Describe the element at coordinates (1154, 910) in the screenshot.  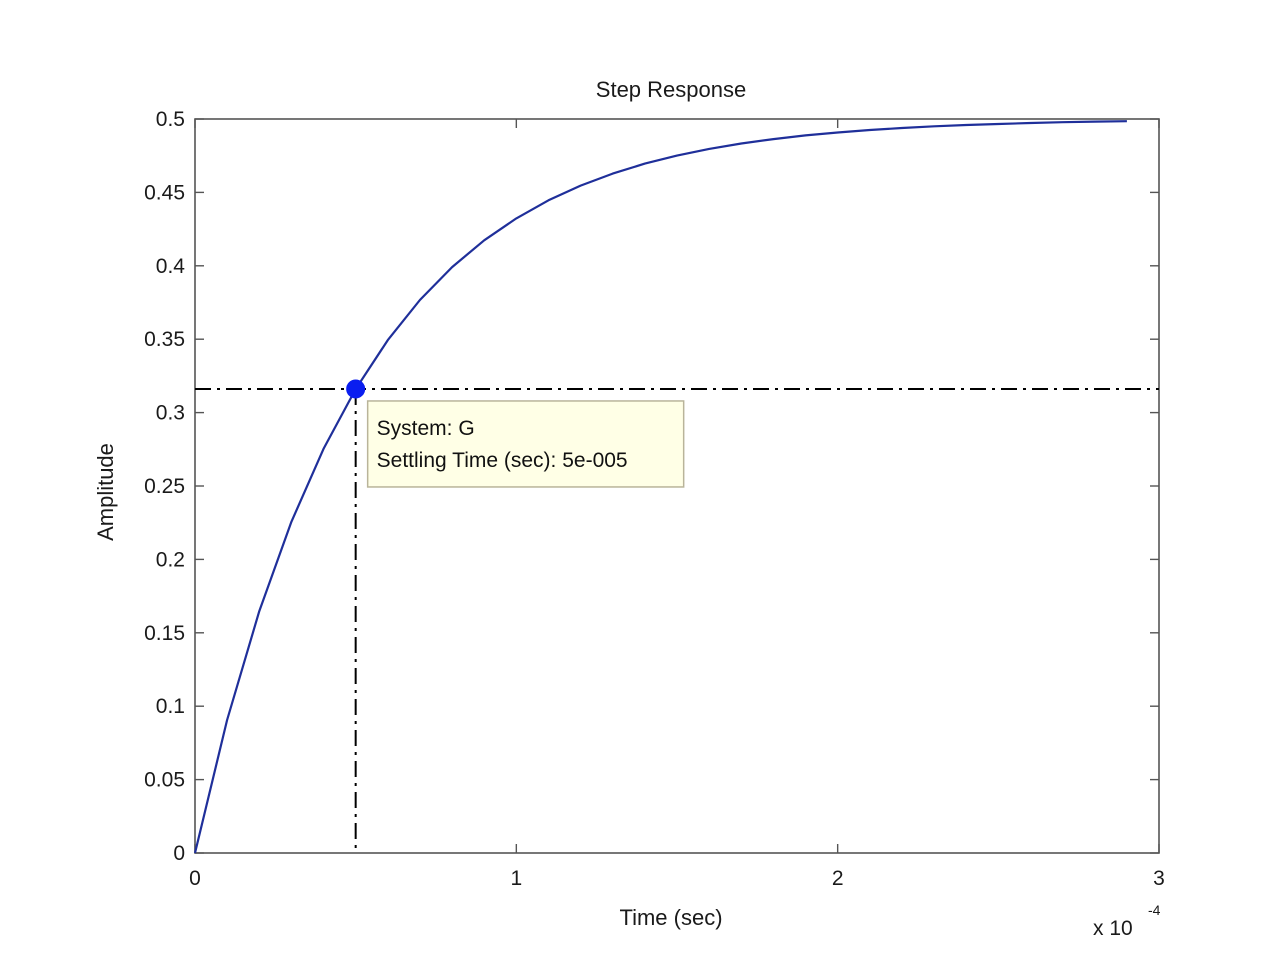
I see `x-exponent-power: -4` at that location.